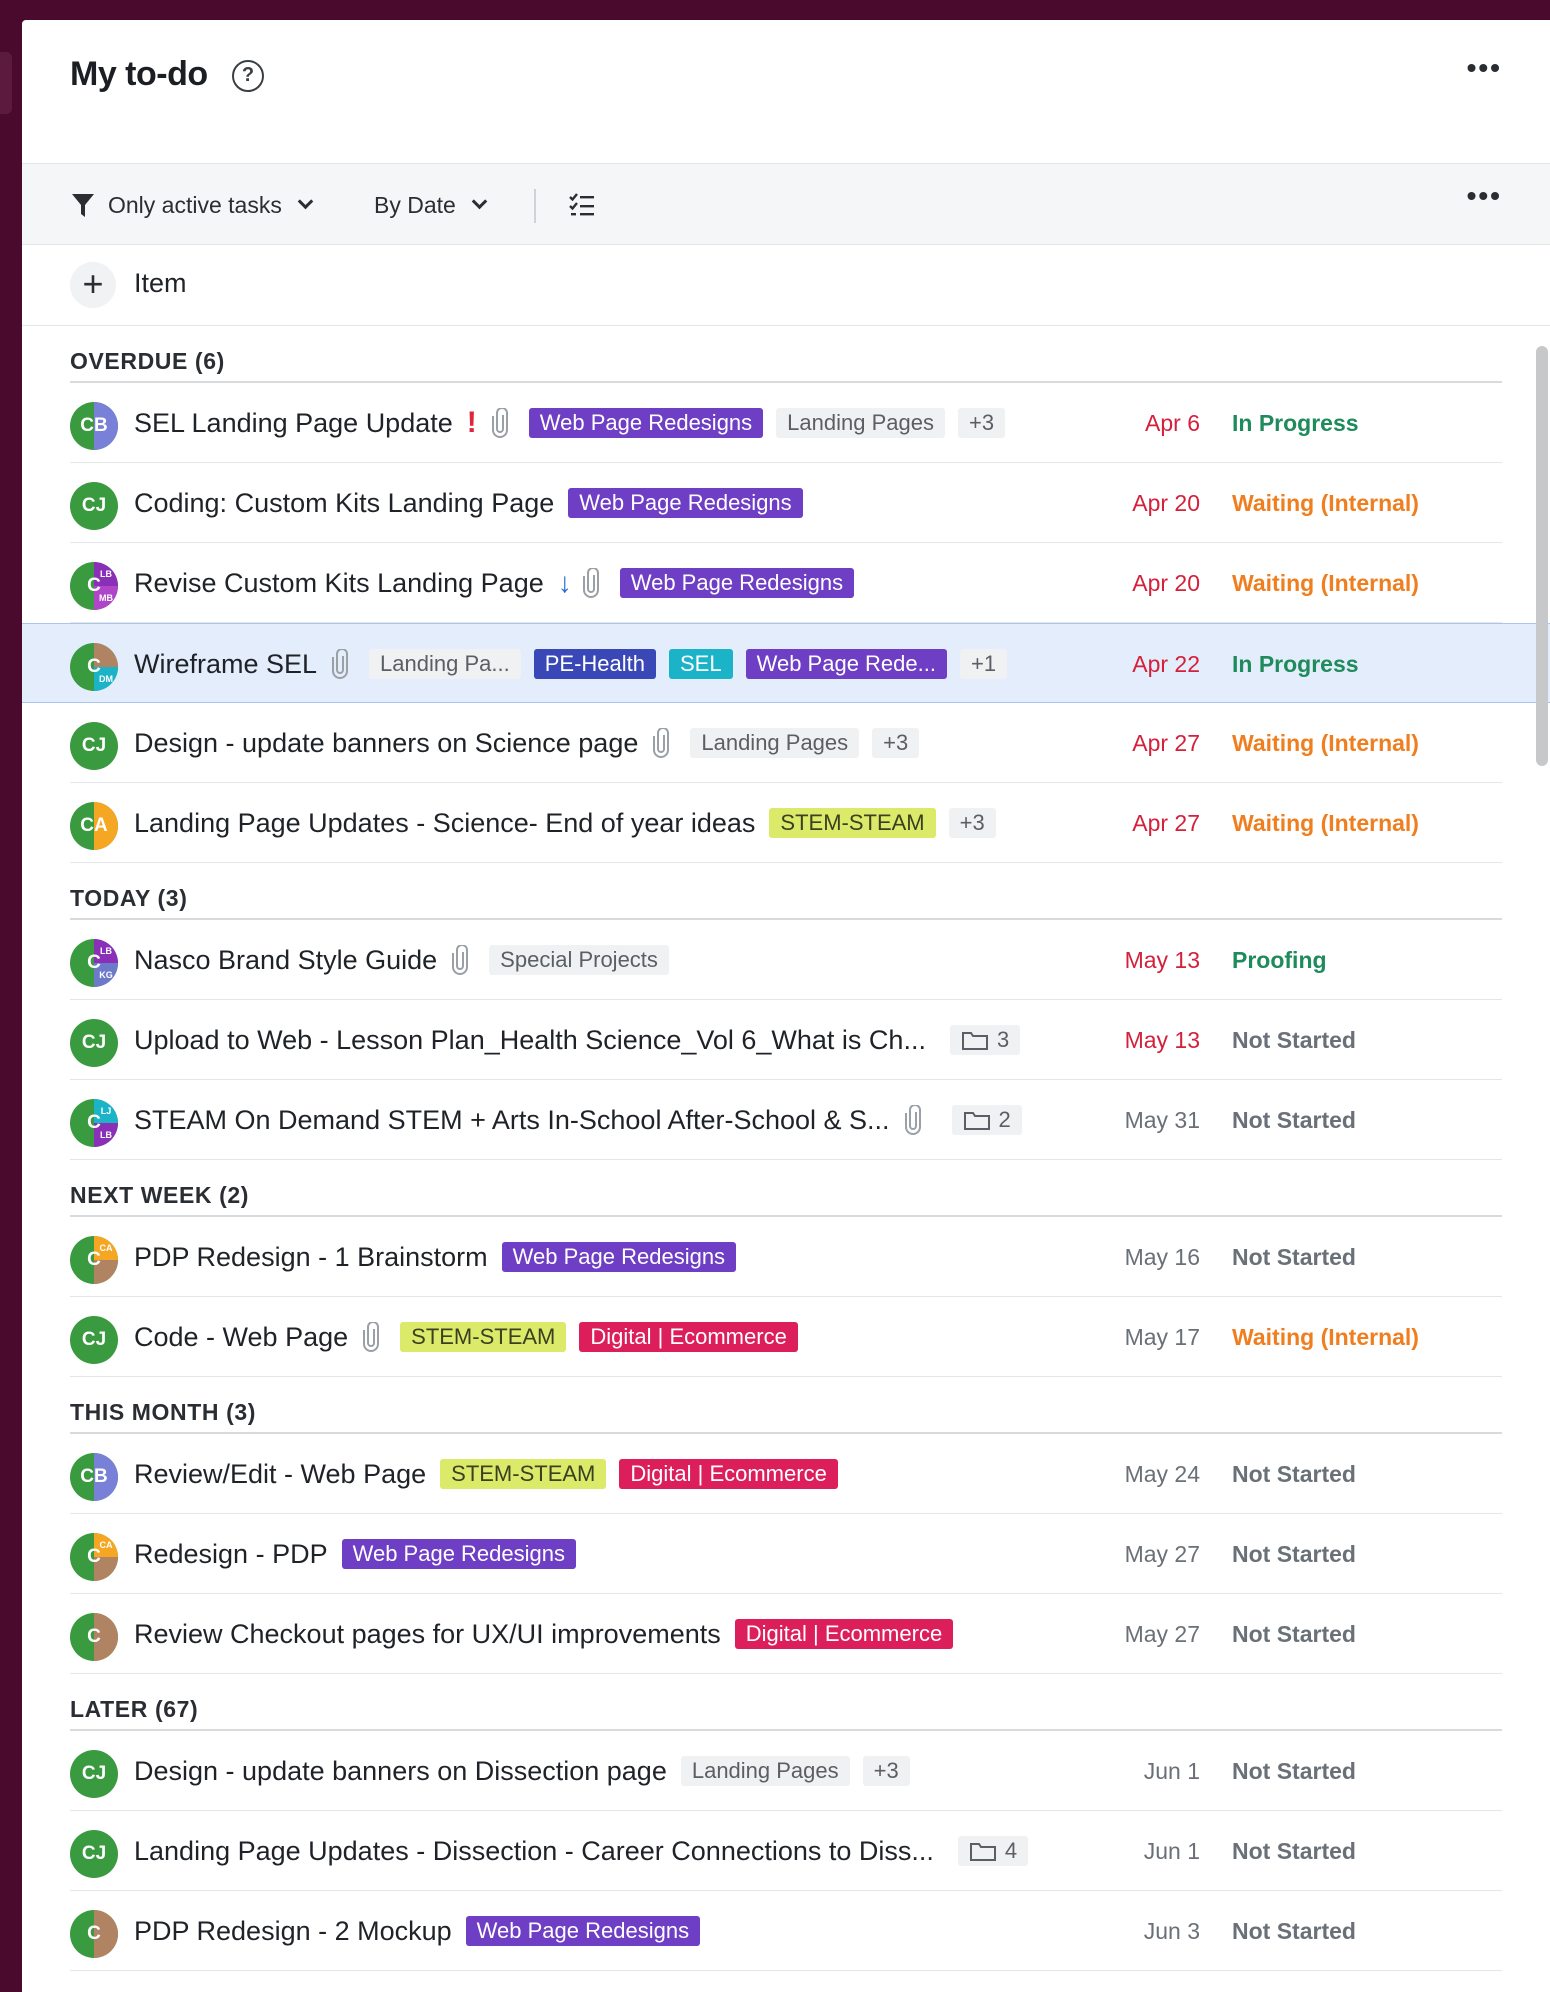 The width and height of the screenshot is (1550, 1992). I want to click on task-title: Wireframe SEL, so click(226, 663).